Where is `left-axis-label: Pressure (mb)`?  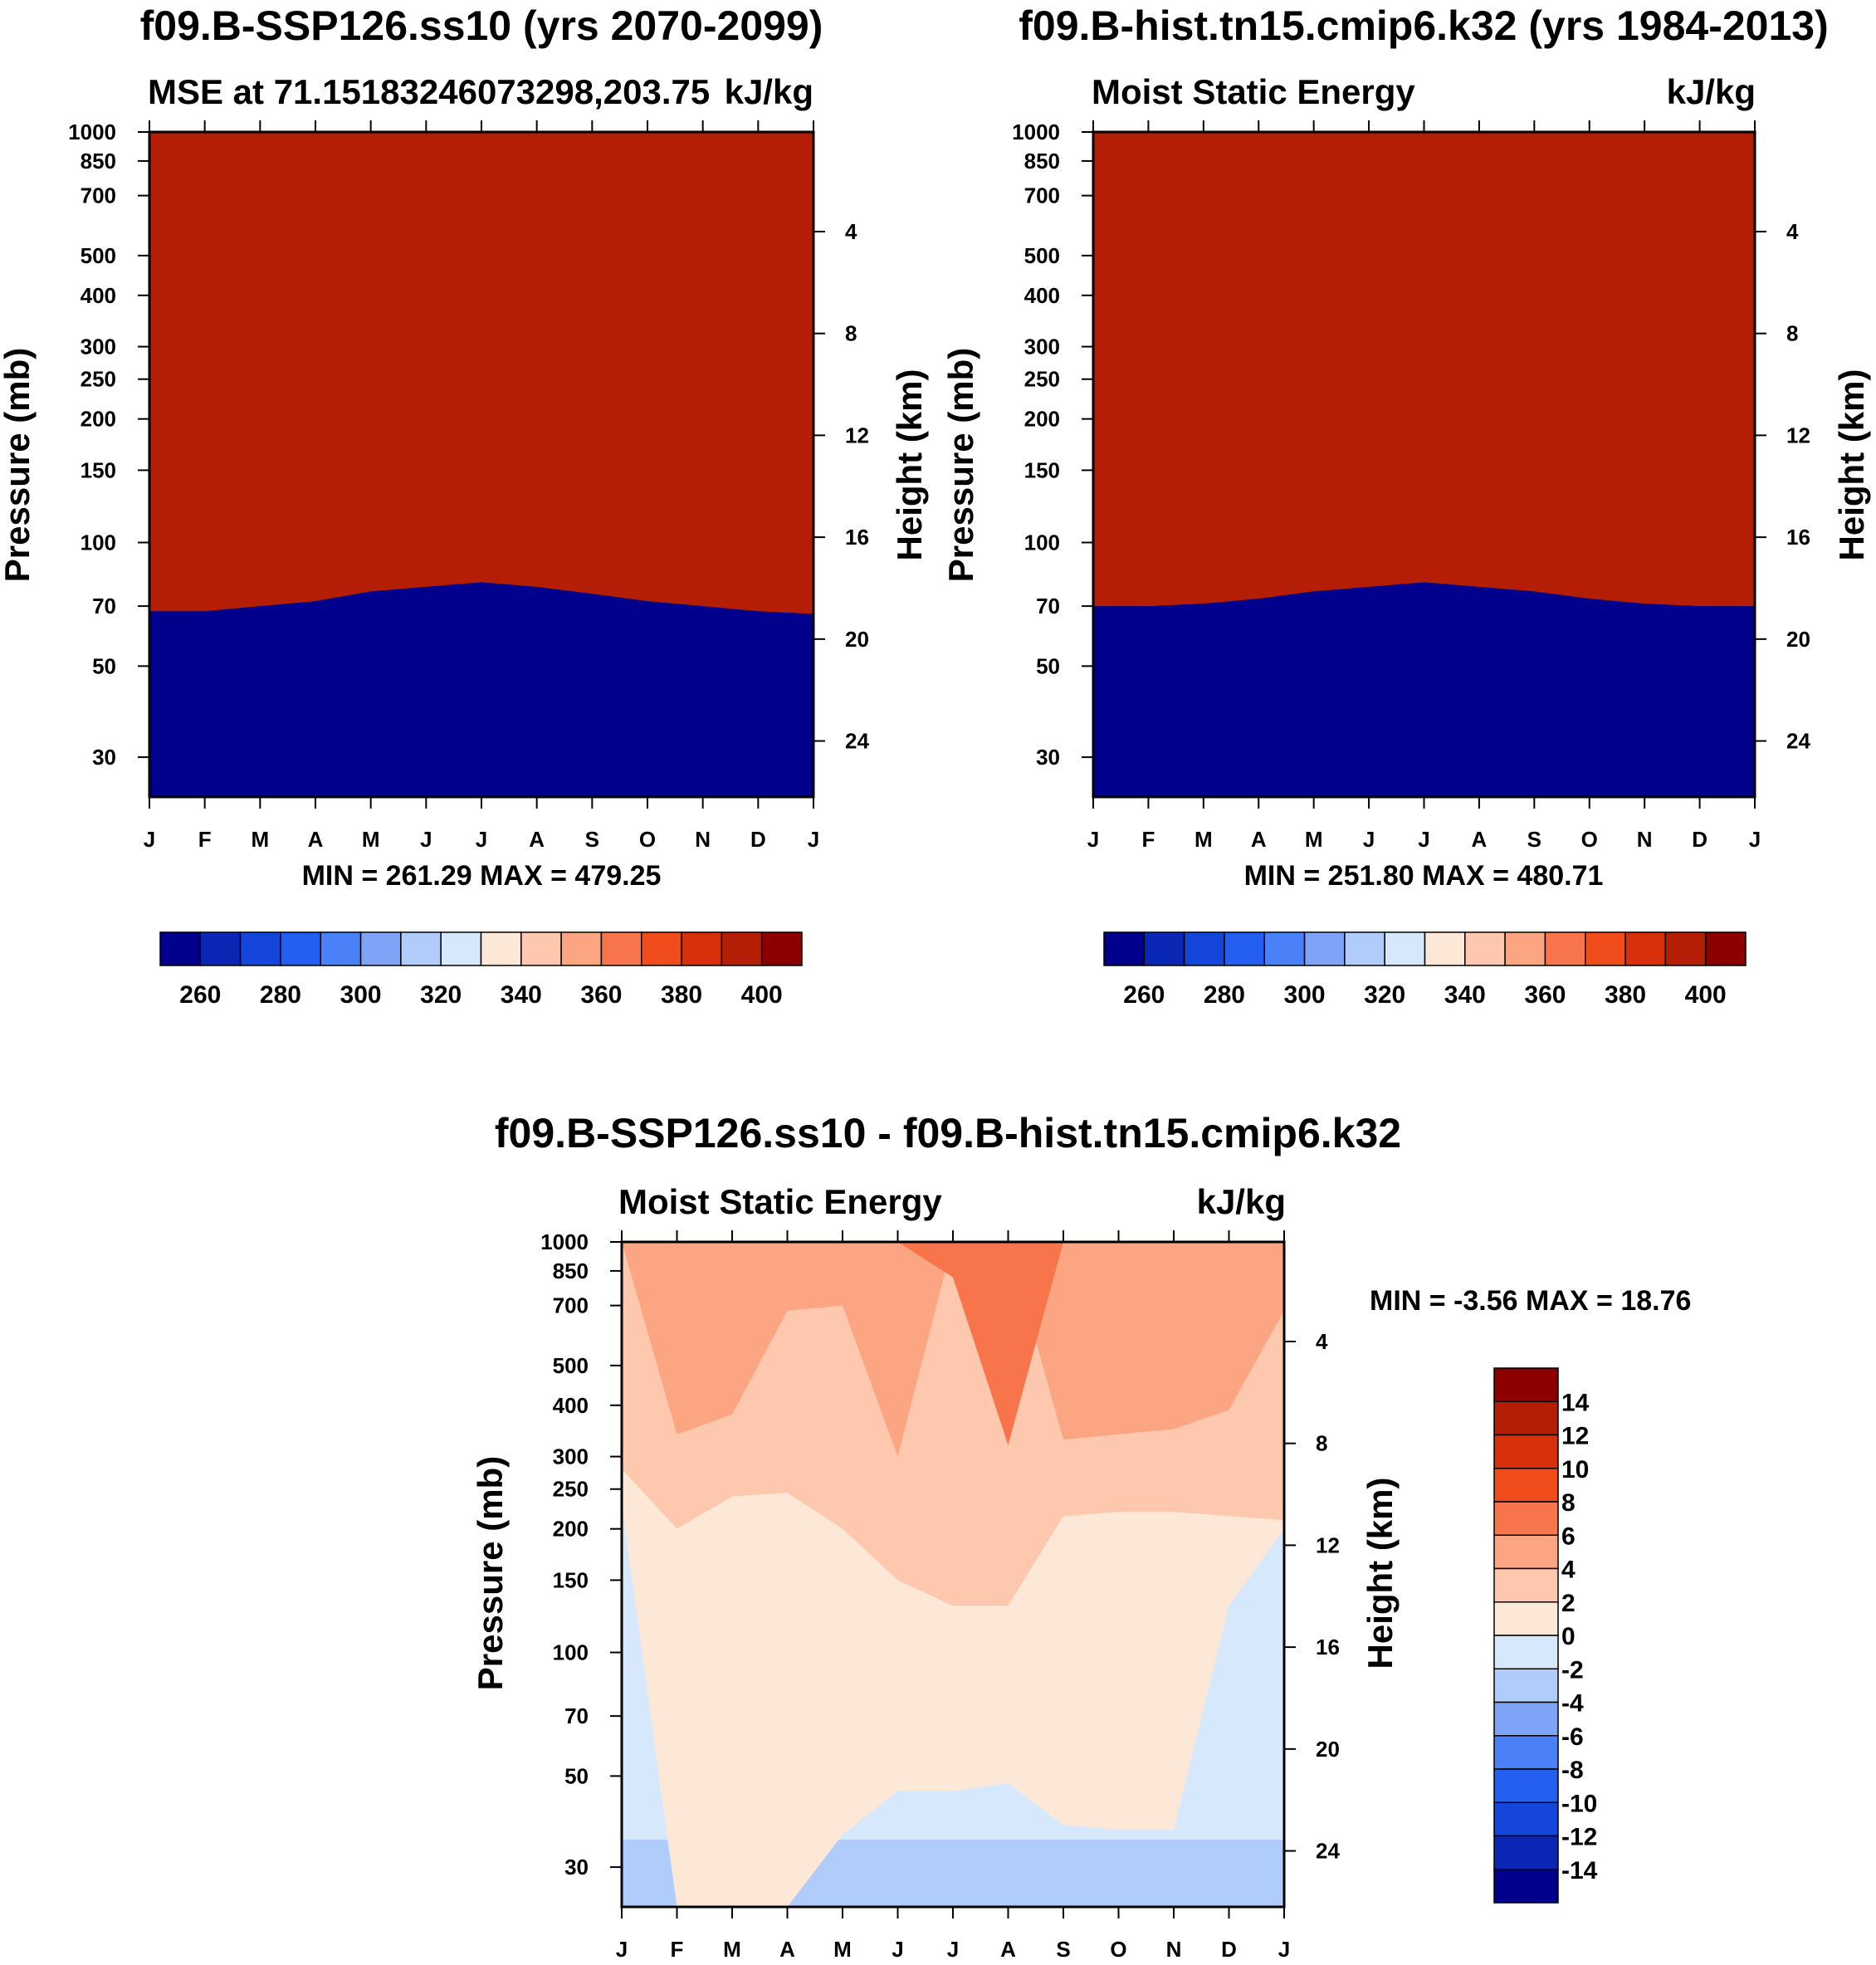
left-axis-label: Pressure (mb) is located at coordinates (18, 465).